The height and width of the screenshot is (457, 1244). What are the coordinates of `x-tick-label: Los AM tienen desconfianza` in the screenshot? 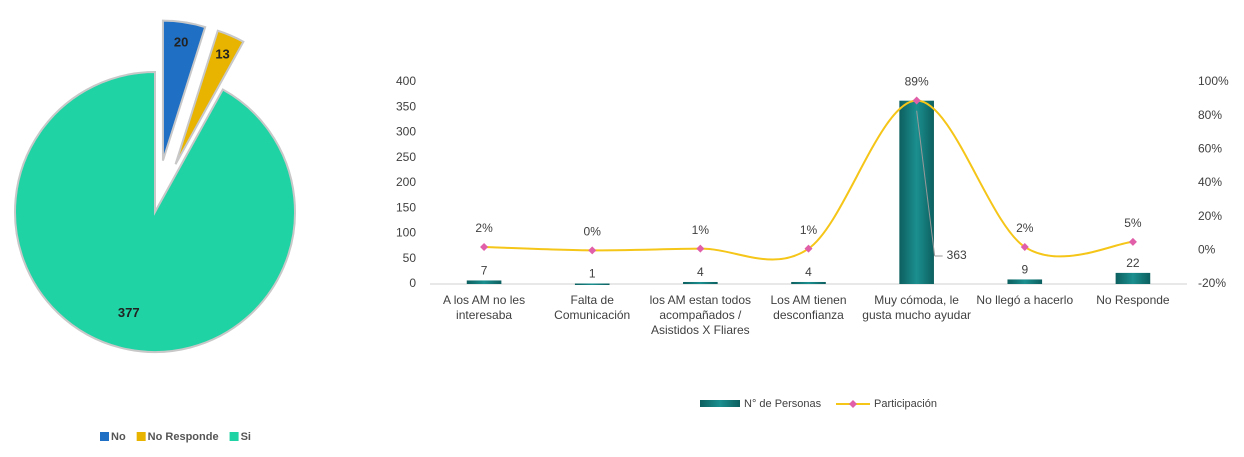 It's located at (808, 307).